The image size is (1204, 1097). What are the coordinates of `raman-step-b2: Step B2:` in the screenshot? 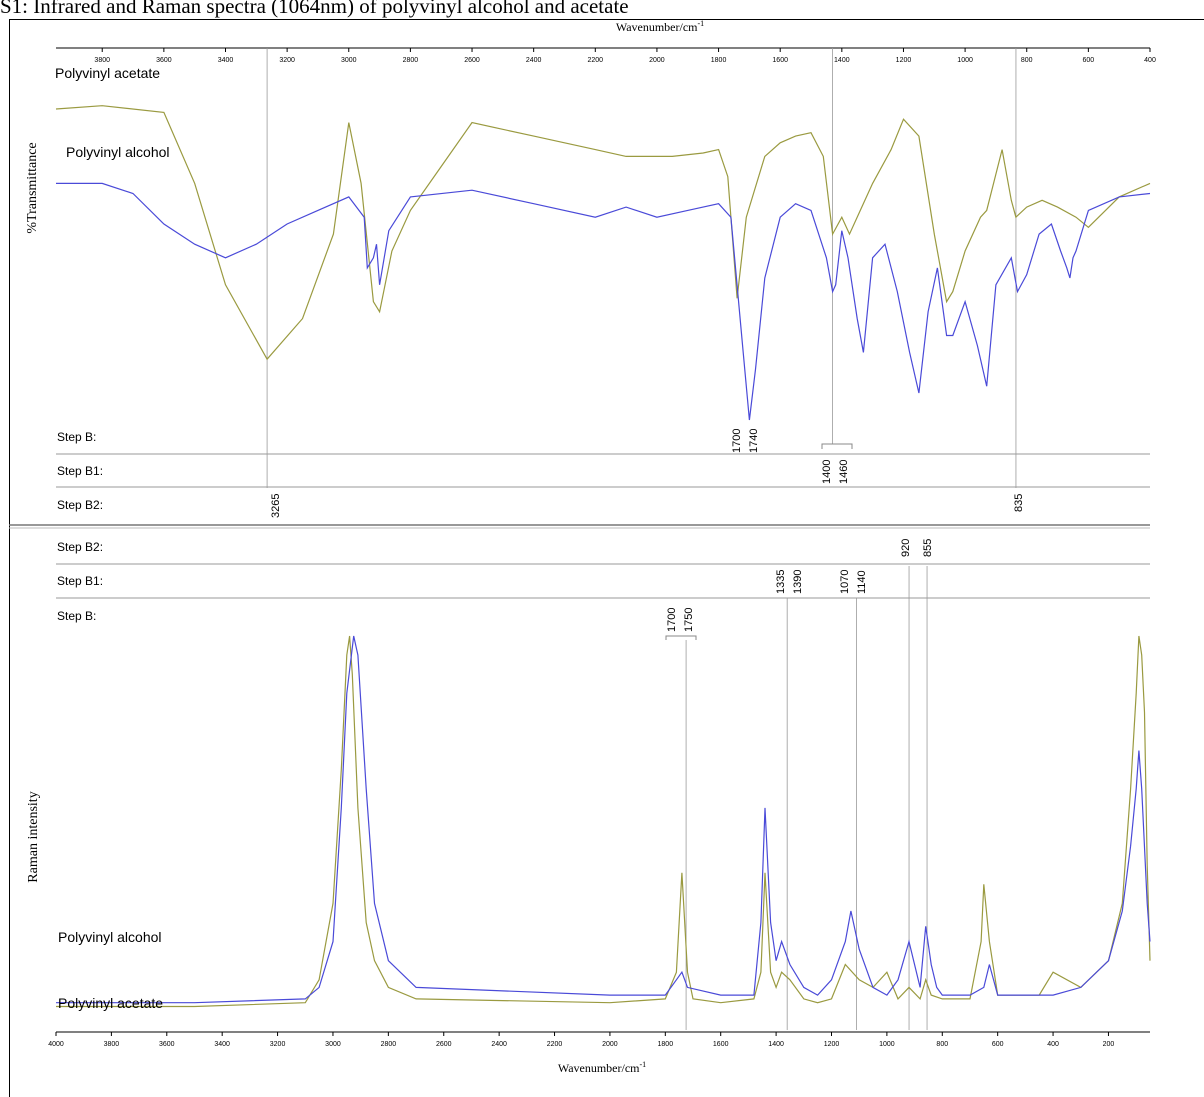 It's located at (80, 547).